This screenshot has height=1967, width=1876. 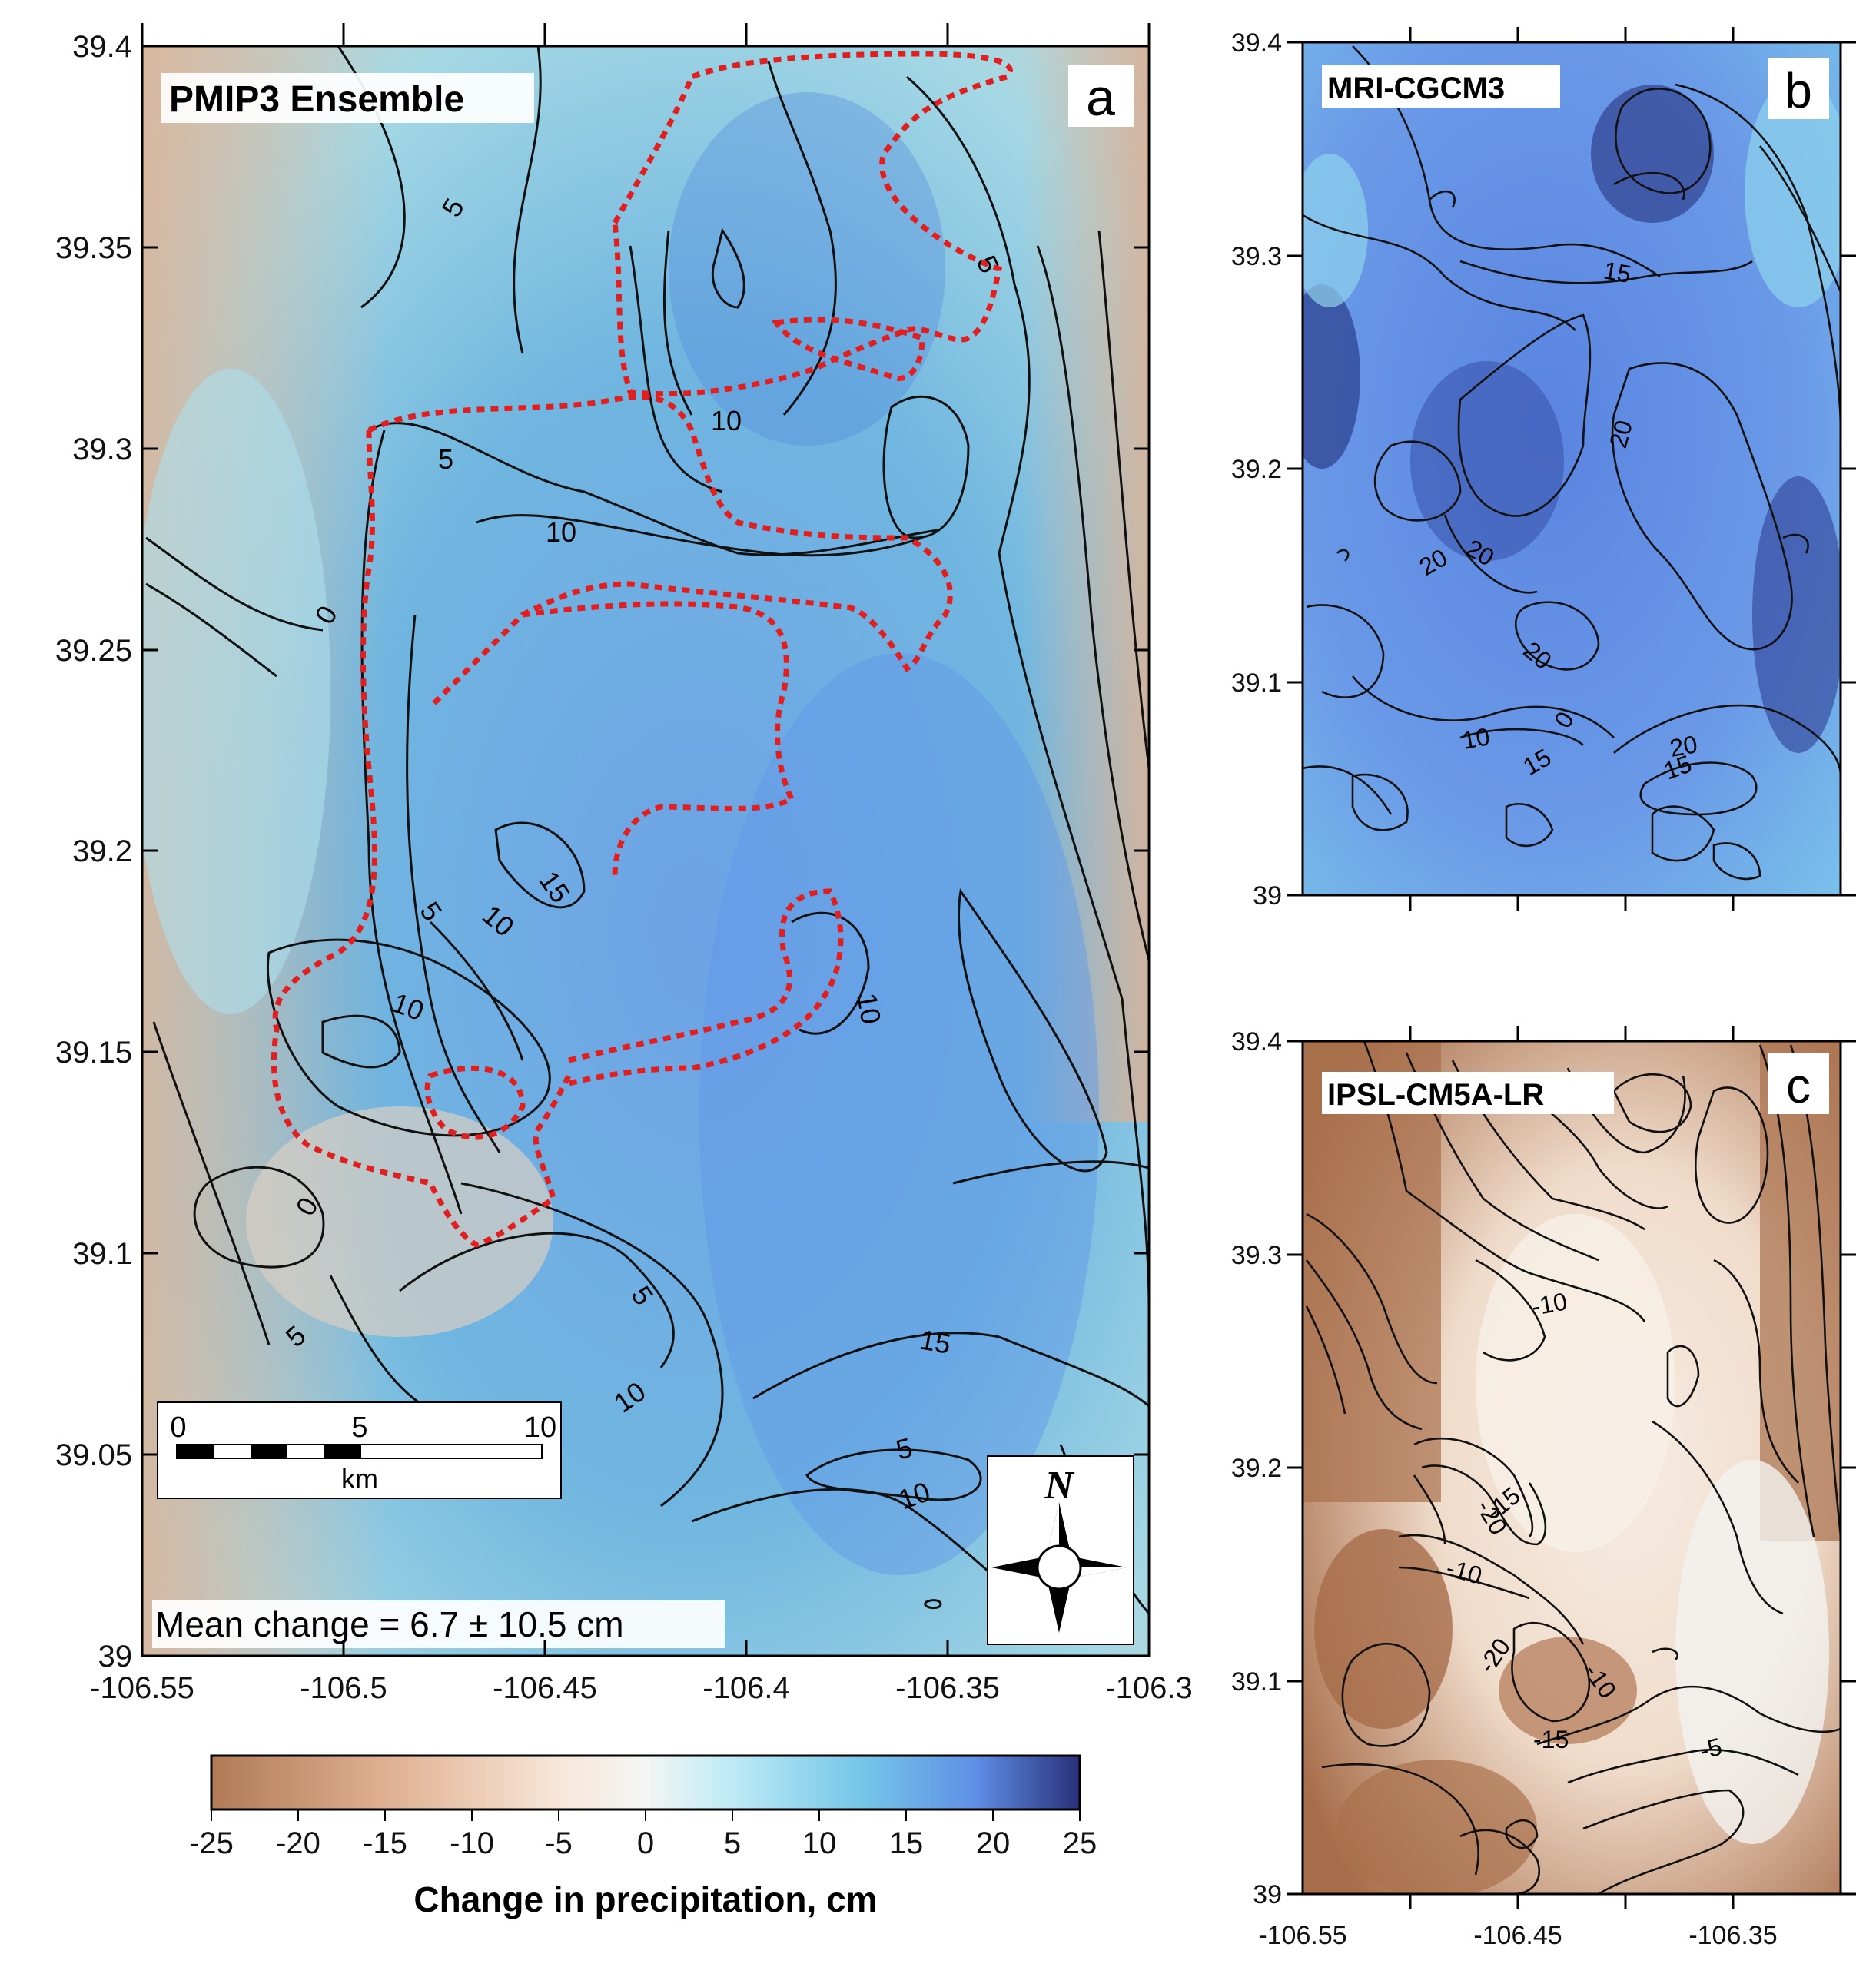 I want to click on colorbar-tick: 10, so click(x=819, y=1843).